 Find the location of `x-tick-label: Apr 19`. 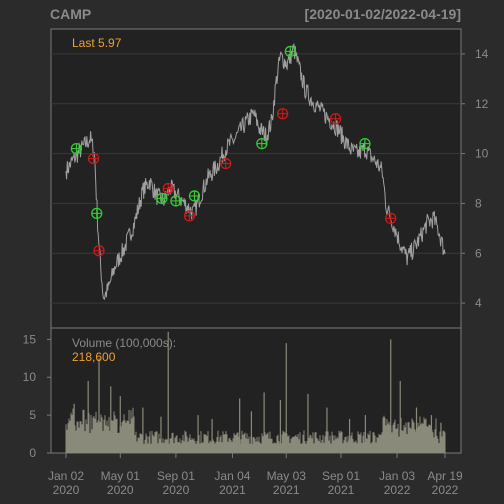

x-tick-label: Apr 19 is located at coordinates (445, 476).